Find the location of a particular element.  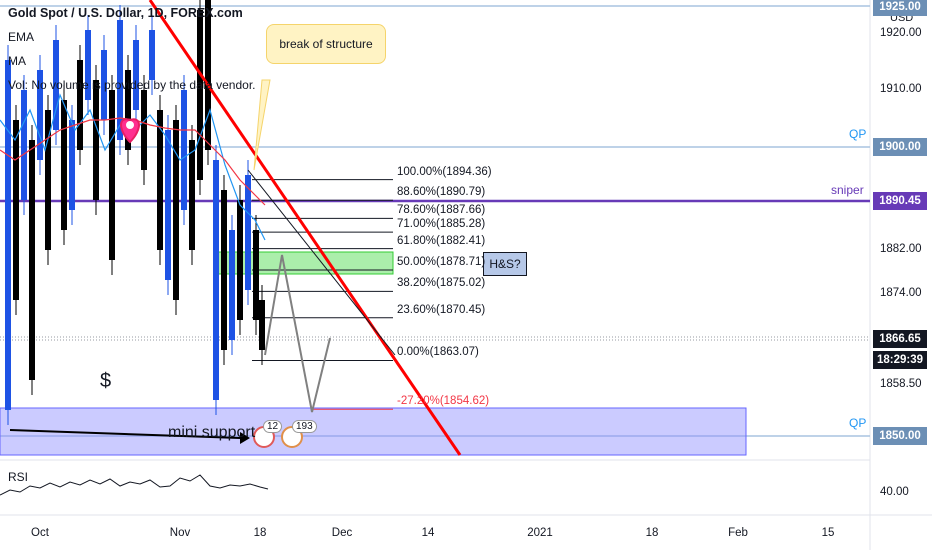

fib-label-5: 50.00%(1878.71) is located at coordinates (441, 262).